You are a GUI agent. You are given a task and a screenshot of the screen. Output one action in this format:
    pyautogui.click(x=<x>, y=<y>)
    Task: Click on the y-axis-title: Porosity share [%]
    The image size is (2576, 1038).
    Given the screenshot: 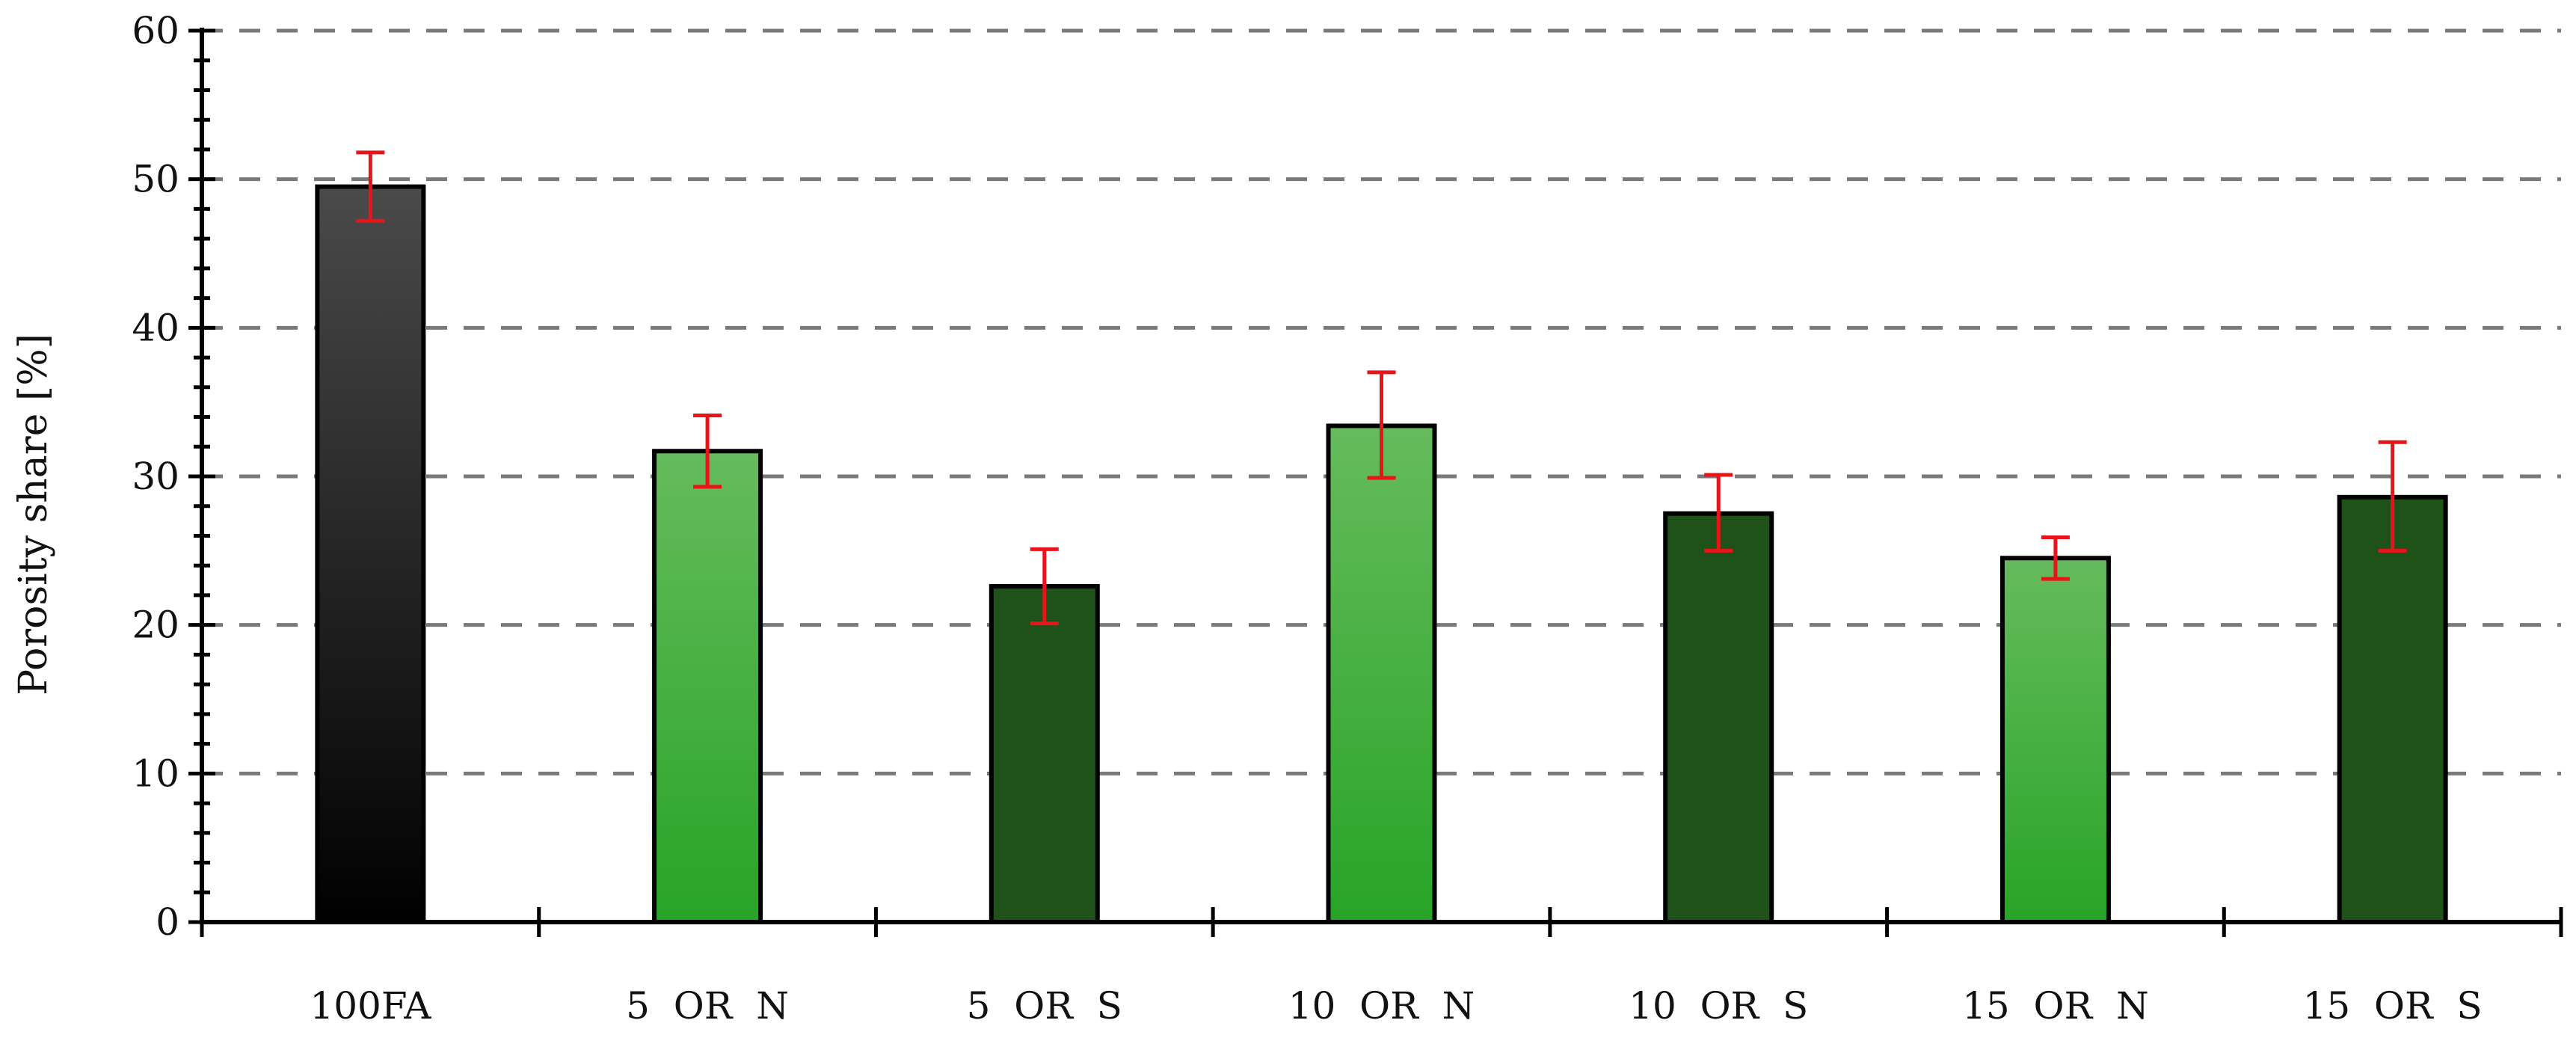 What is the action you would take?
    pyautogui.click(x=33, y=514)
    